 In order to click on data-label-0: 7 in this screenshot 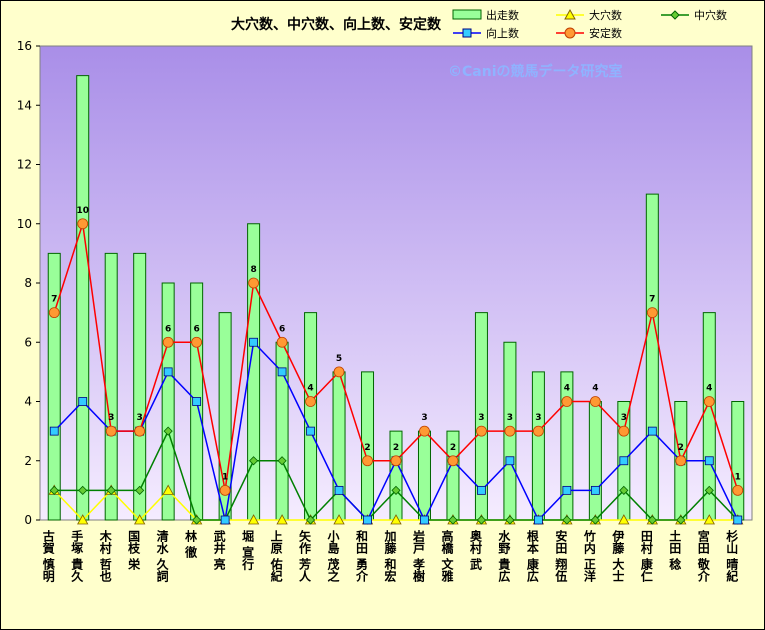, I will do `click(54, 300)`.